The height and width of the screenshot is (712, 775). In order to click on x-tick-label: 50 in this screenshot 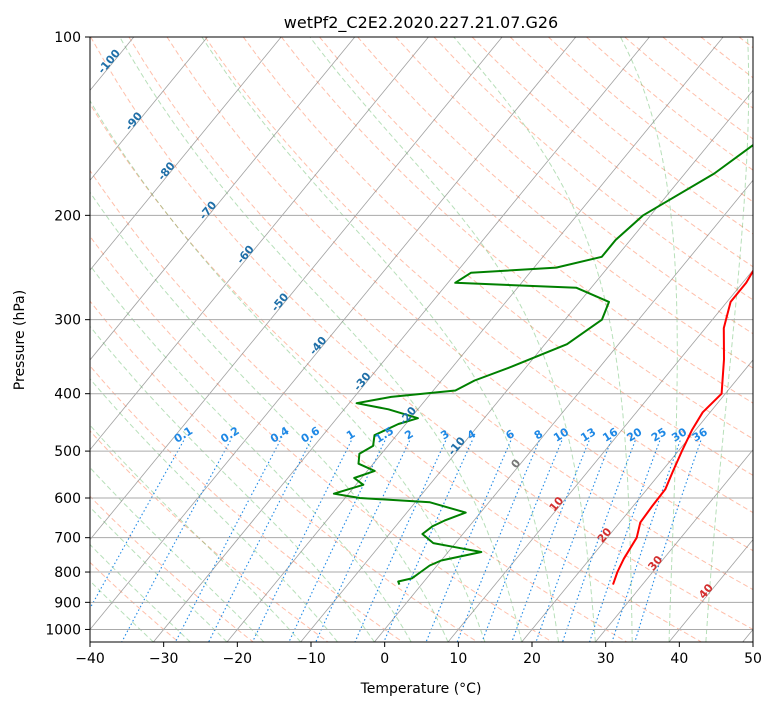, I will do `click(753, 659)`.